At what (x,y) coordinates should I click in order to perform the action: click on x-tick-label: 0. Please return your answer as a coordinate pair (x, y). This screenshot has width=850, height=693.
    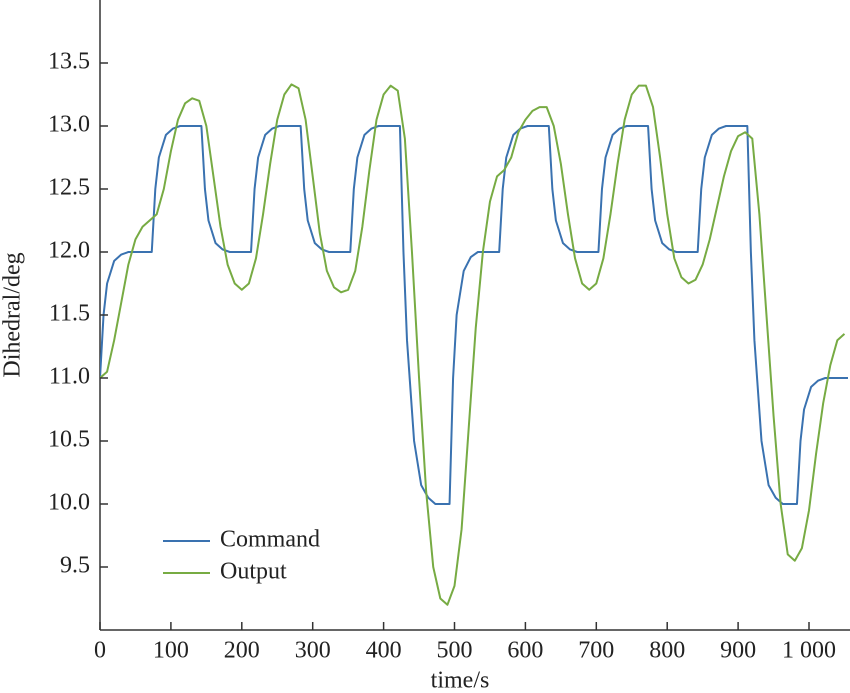
    Looking at the image, I should click on (100, 651).